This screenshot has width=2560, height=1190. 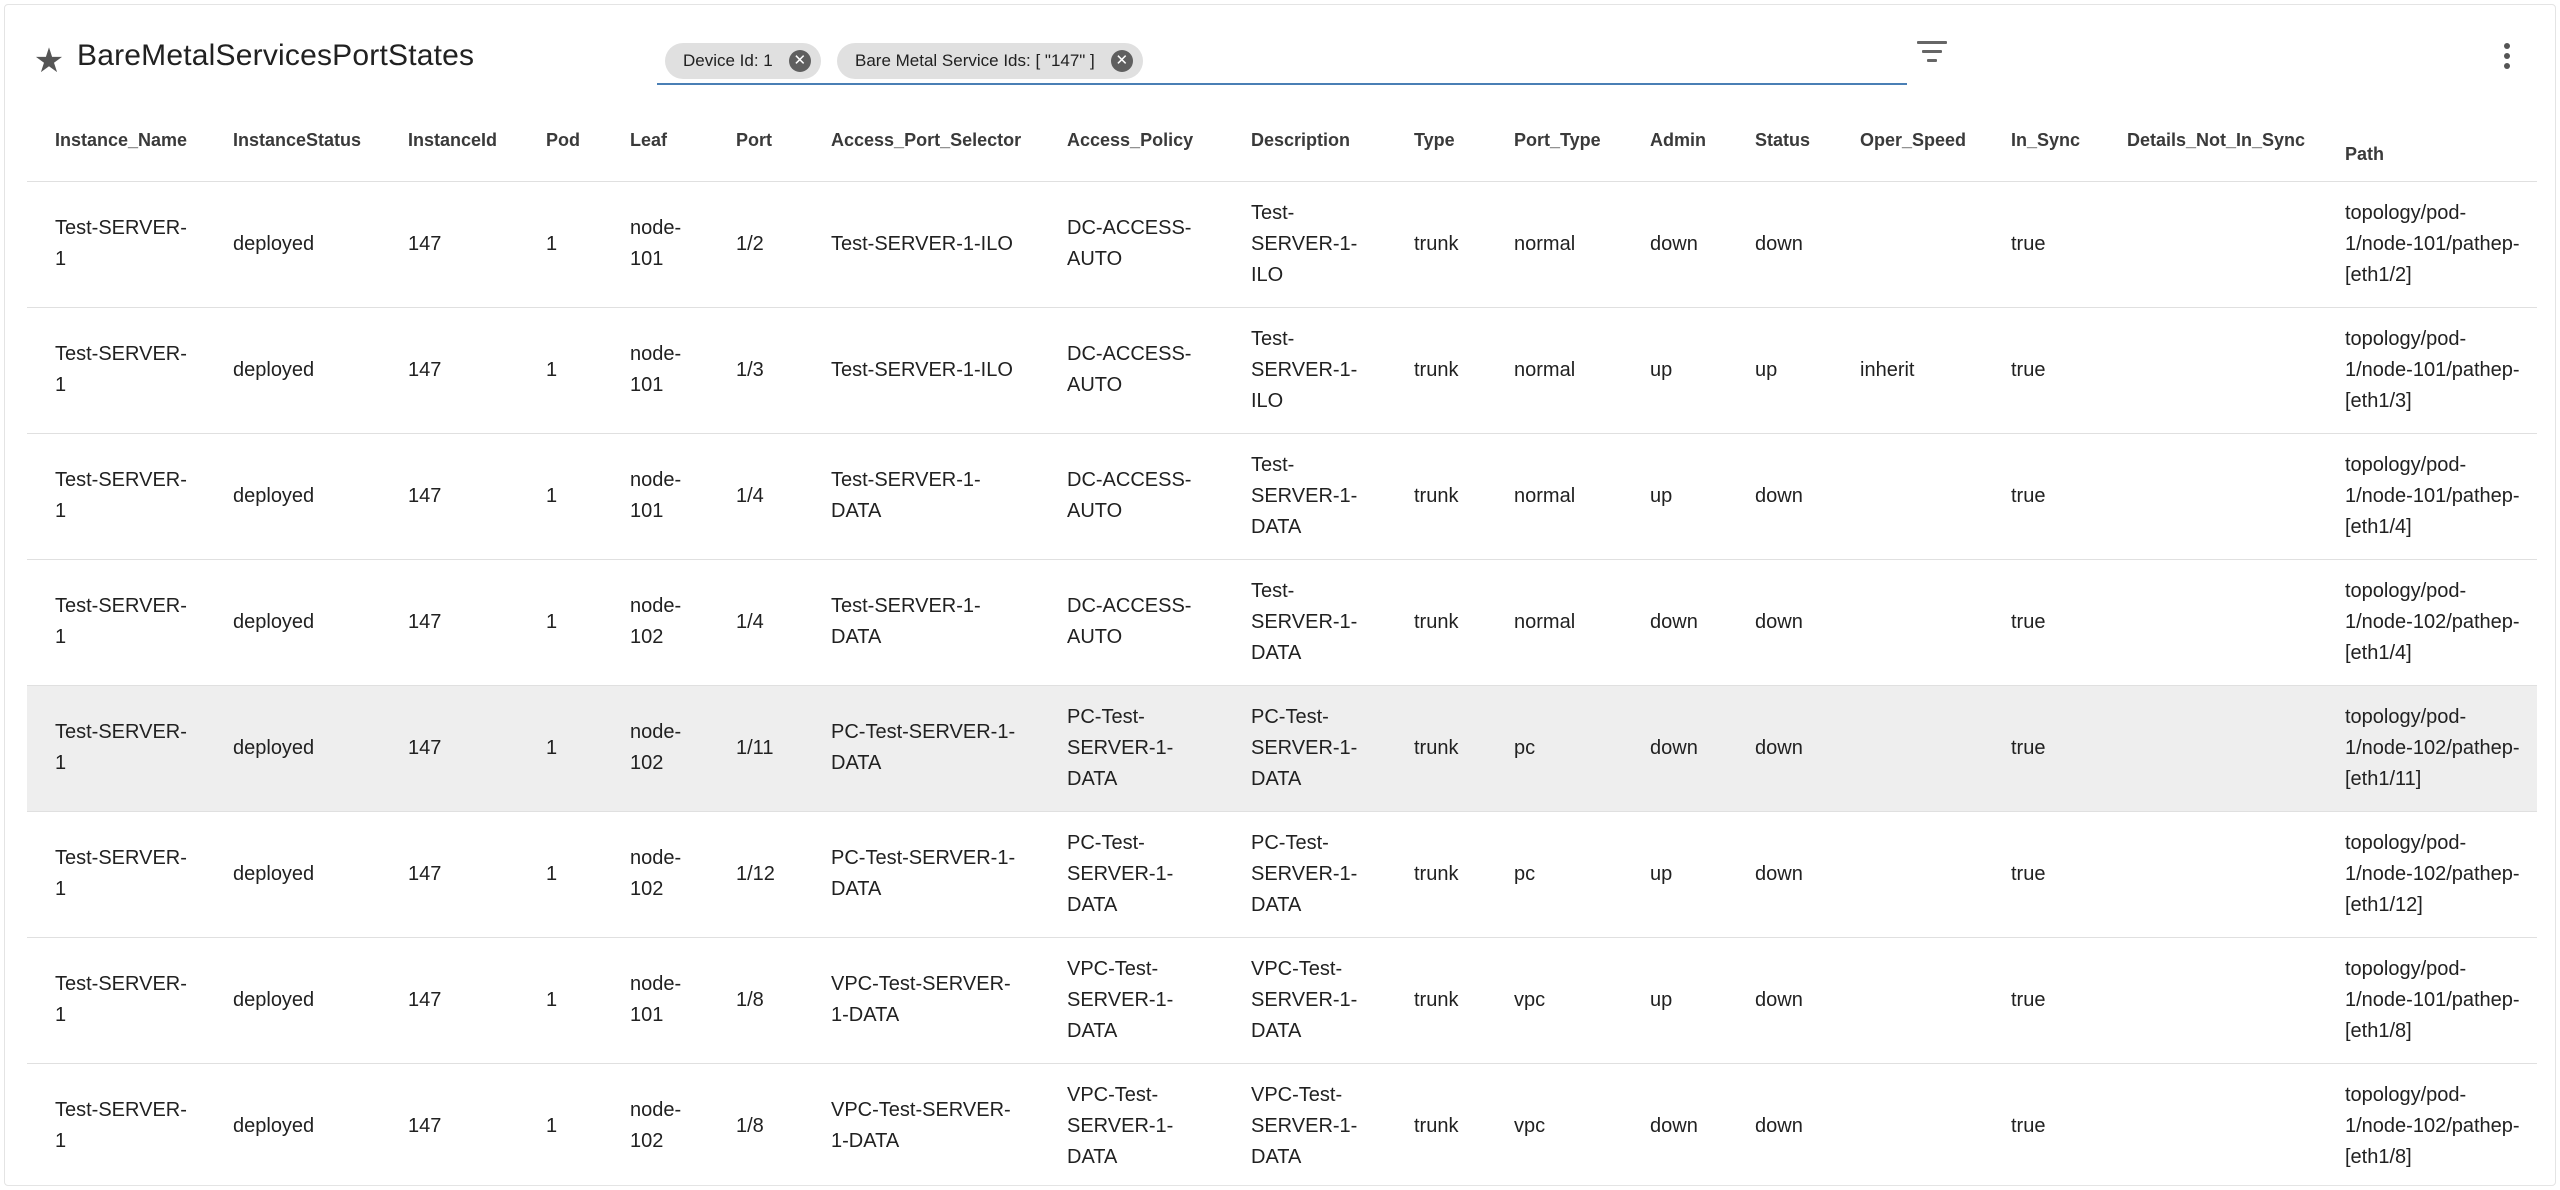 I want to click on column-header: In_Sync, so click(x=2041, y=141).